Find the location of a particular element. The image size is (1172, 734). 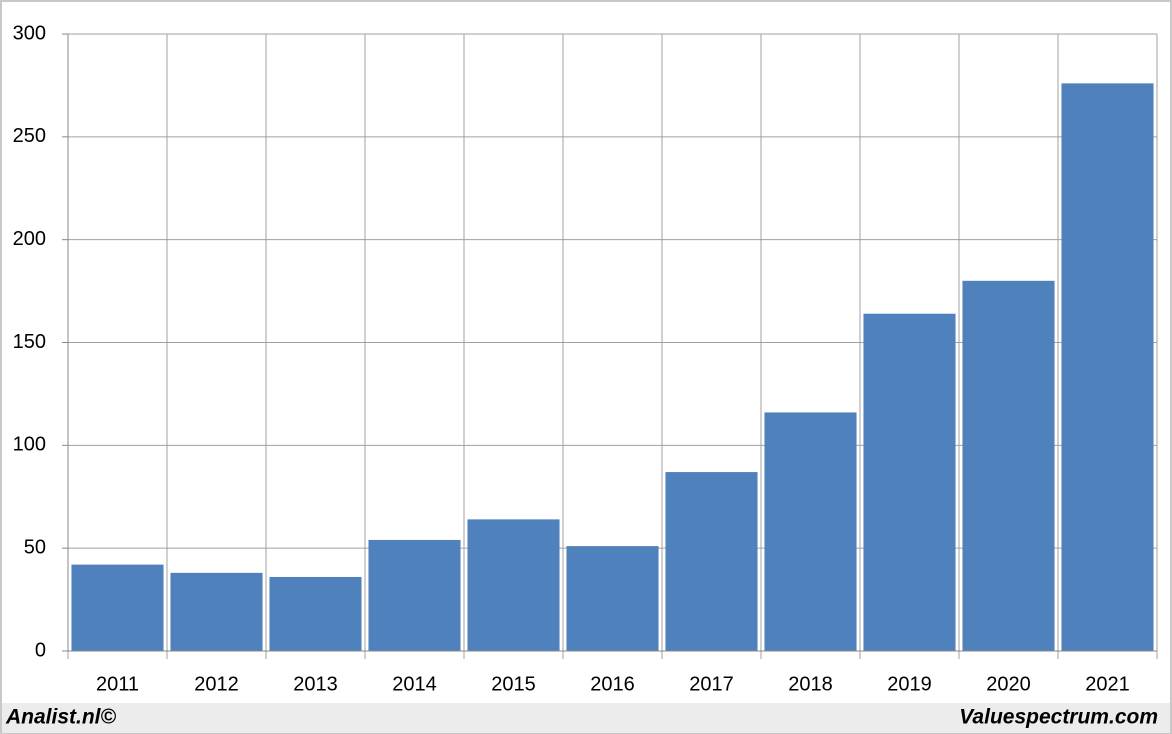

footer-bar is located at coordinates (586, 718).